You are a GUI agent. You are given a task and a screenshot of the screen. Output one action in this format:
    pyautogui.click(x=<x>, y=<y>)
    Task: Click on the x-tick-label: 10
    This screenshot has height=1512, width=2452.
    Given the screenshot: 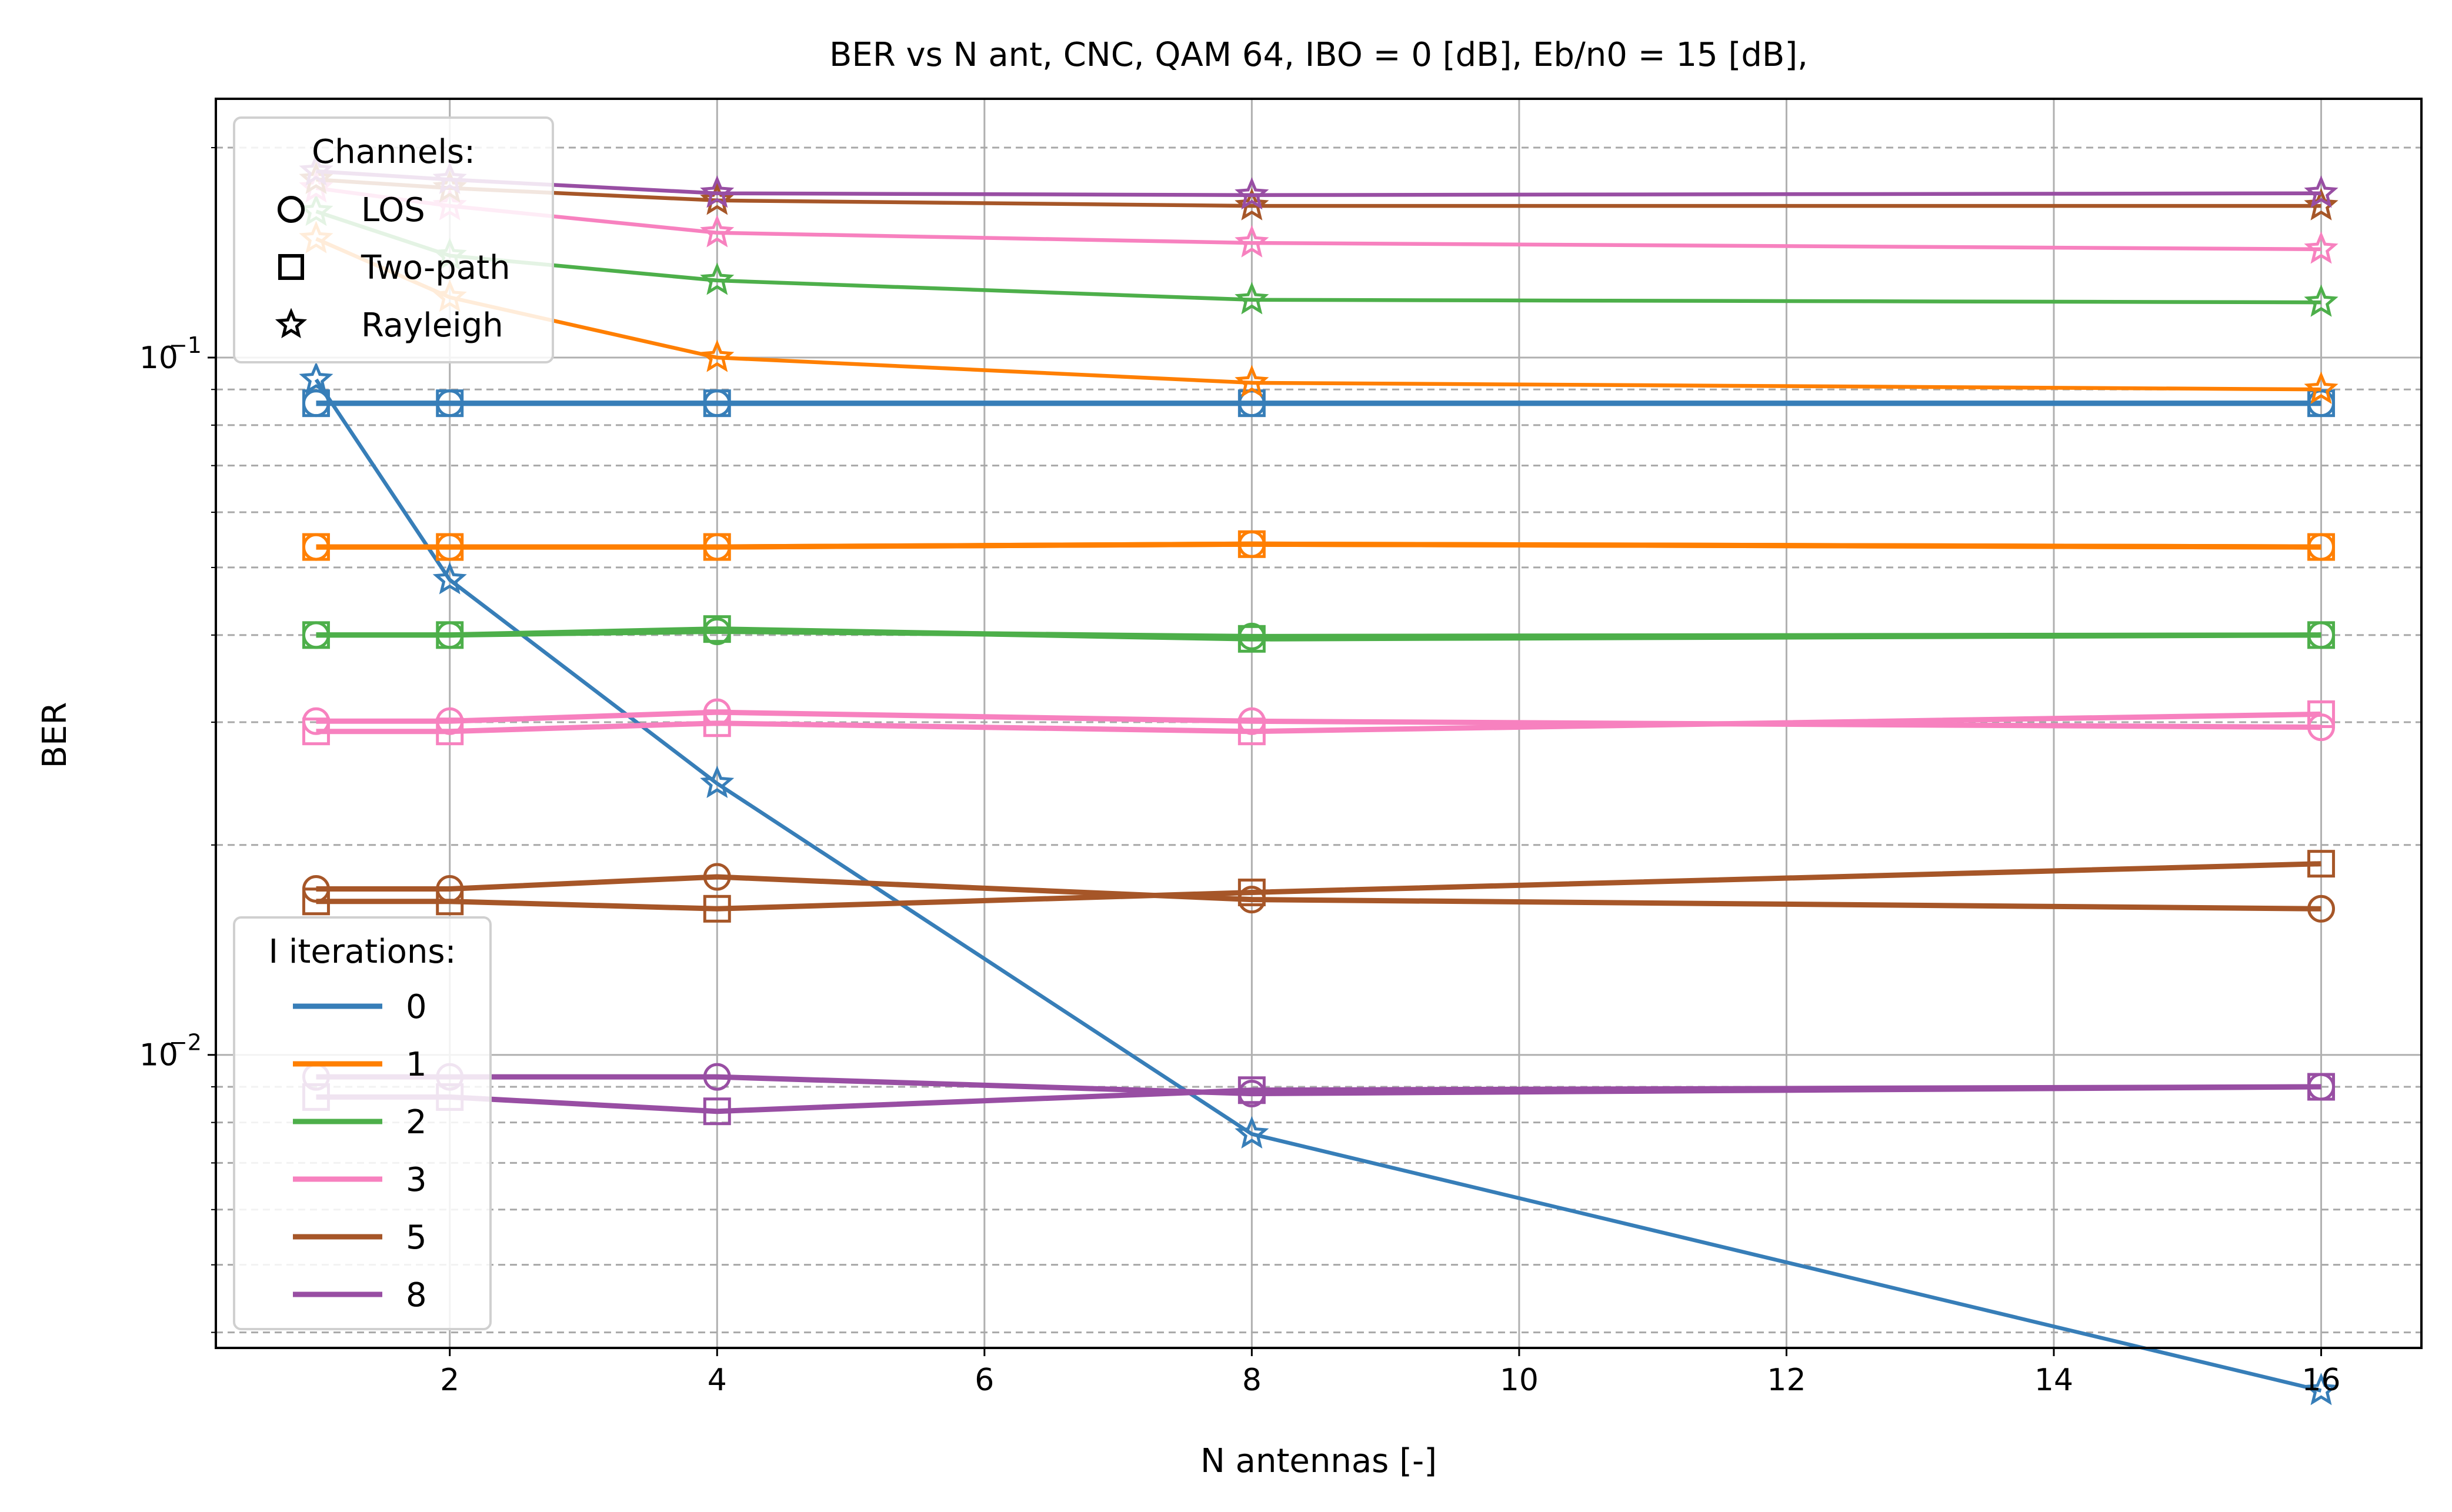 What is the action you would take?
    pyautogui.click(x=1519, y=1380)
    